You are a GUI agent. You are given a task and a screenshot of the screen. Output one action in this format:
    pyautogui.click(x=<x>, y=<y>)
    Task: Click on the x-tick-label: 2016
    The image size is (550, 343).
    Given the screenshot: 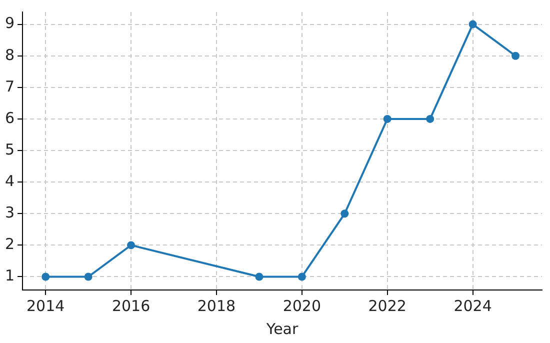 What is the action you would take?
    pyautogui.click(x=131, y=305)
    